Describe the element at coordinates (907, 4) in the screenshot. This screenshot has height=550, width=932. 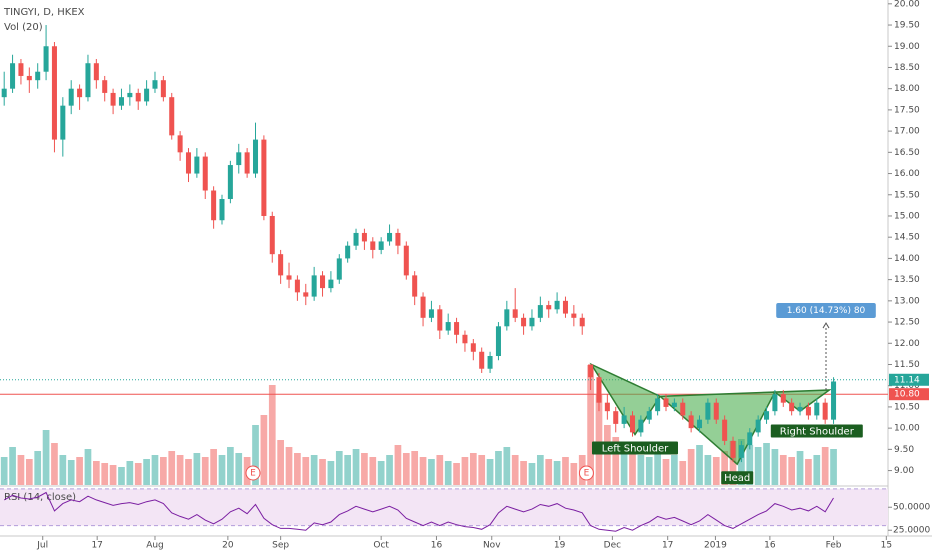
I see `y-tick-label: 20.00` at that location.